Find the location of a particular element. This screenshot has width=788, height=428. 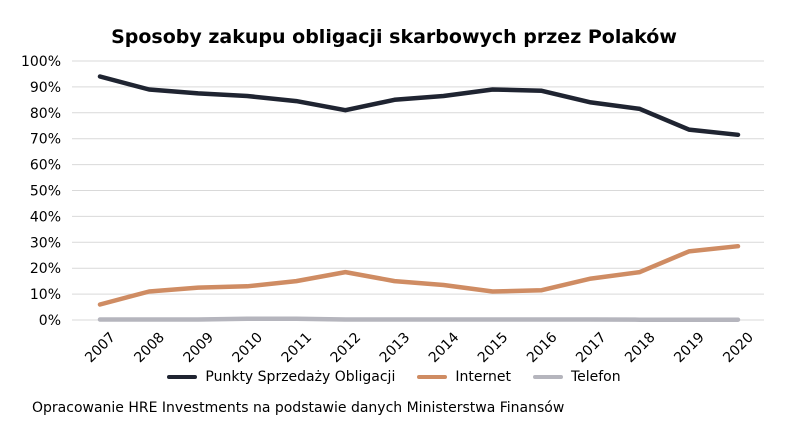

y-tick-label: 30% is located at coordinates (45, 243).